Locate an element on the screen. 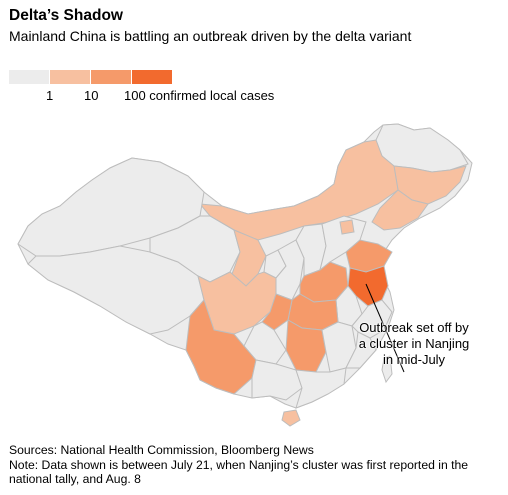 This screenshot has width=508, height=495. province-hainan is located at coordinates (291, 418).